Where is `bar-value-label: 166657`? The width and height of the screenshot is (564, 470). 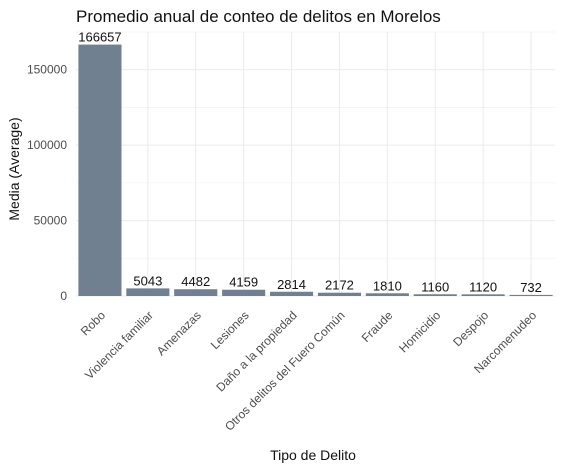 bar-value-label: 166657 is located at coordinates (99, 37).